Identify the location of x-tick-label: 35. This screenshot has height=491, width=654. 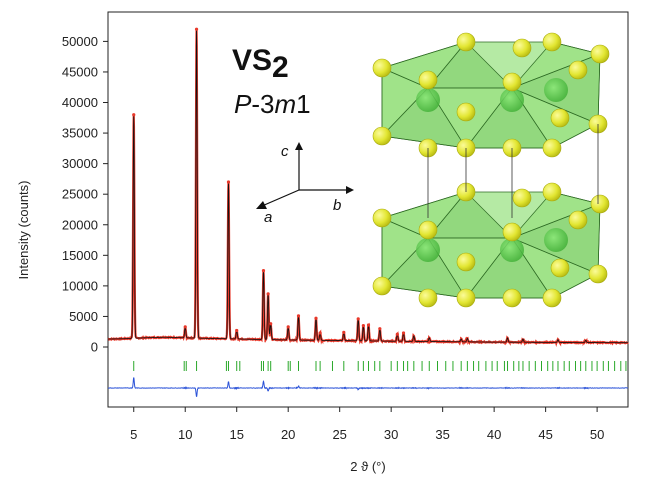
(442, 434).